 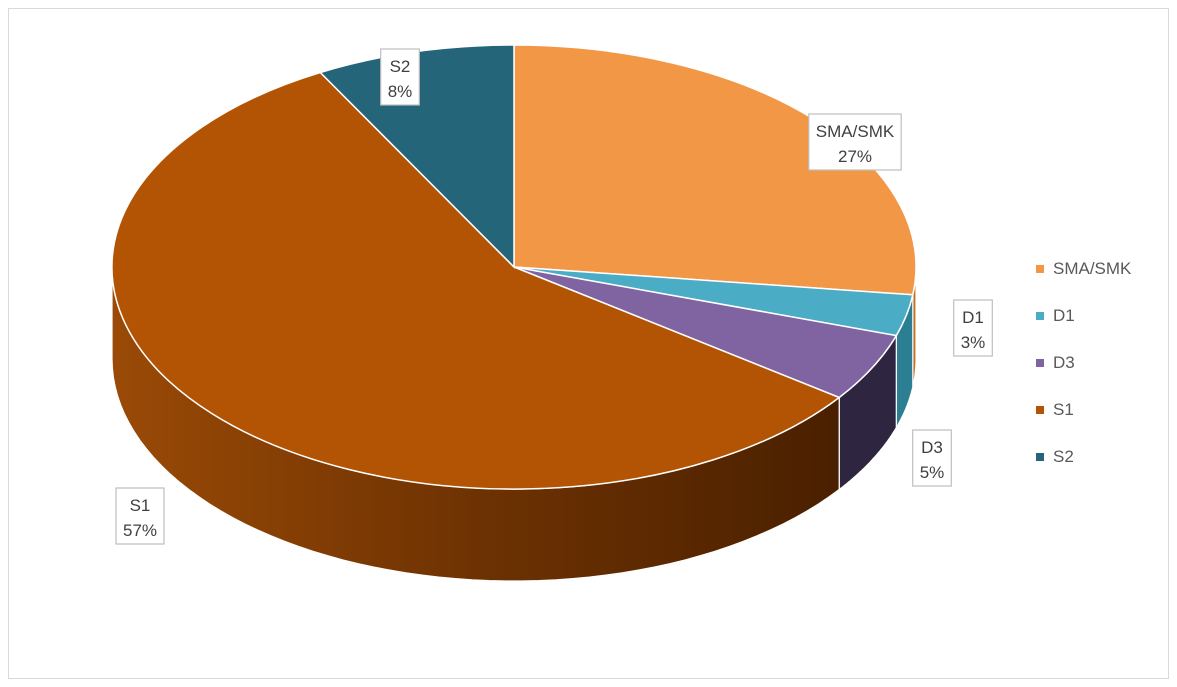 What do you see at coordinates (932, 447) in the screenshot?
I see `data-label-category: D3` at bounding box center [932, 447].